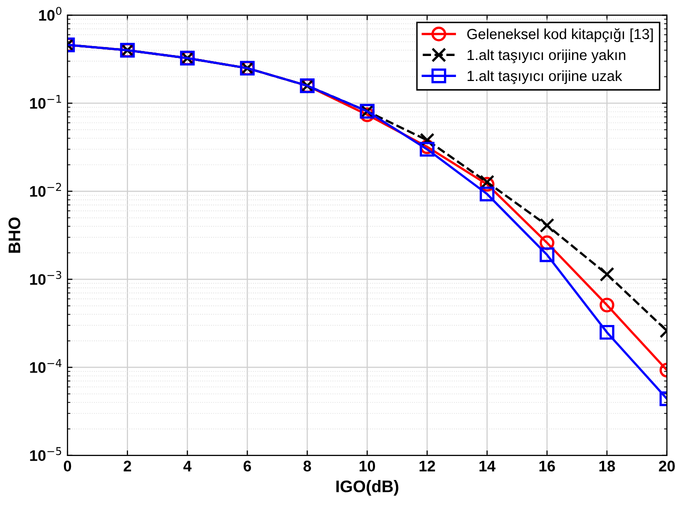  What do you see at coordinates (187, 466) in the screenshot?
I see `x-tick-label: 4` at bounding box center [187, 466].